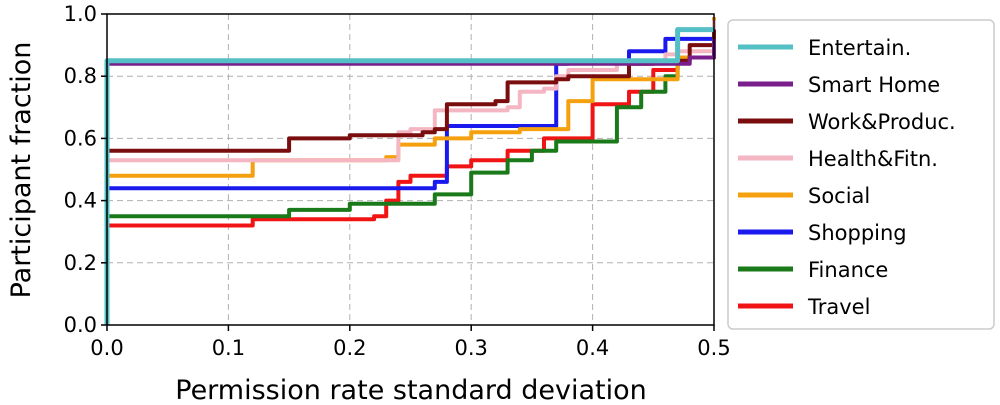 This screenshot has height=405, width=1000. I want to click on x-tick-label: 0.5, so click(713, 348).